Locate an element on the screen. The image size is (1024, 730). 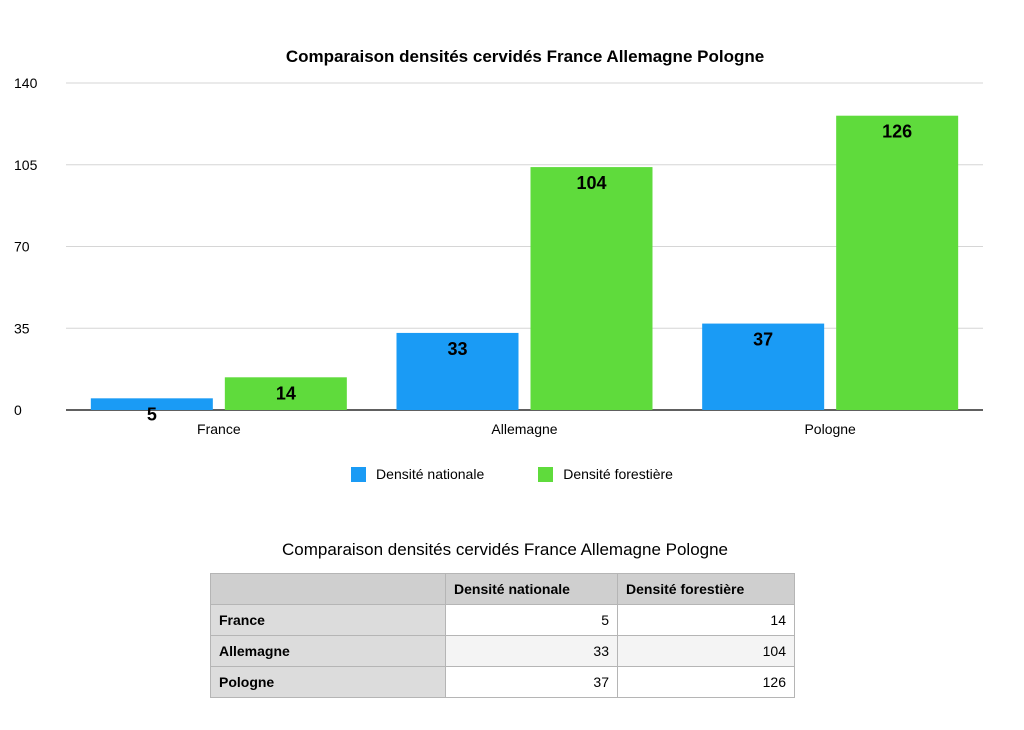
y-axis-ticks: 0 35 70 105 140 is located at coordinates (26, 246).